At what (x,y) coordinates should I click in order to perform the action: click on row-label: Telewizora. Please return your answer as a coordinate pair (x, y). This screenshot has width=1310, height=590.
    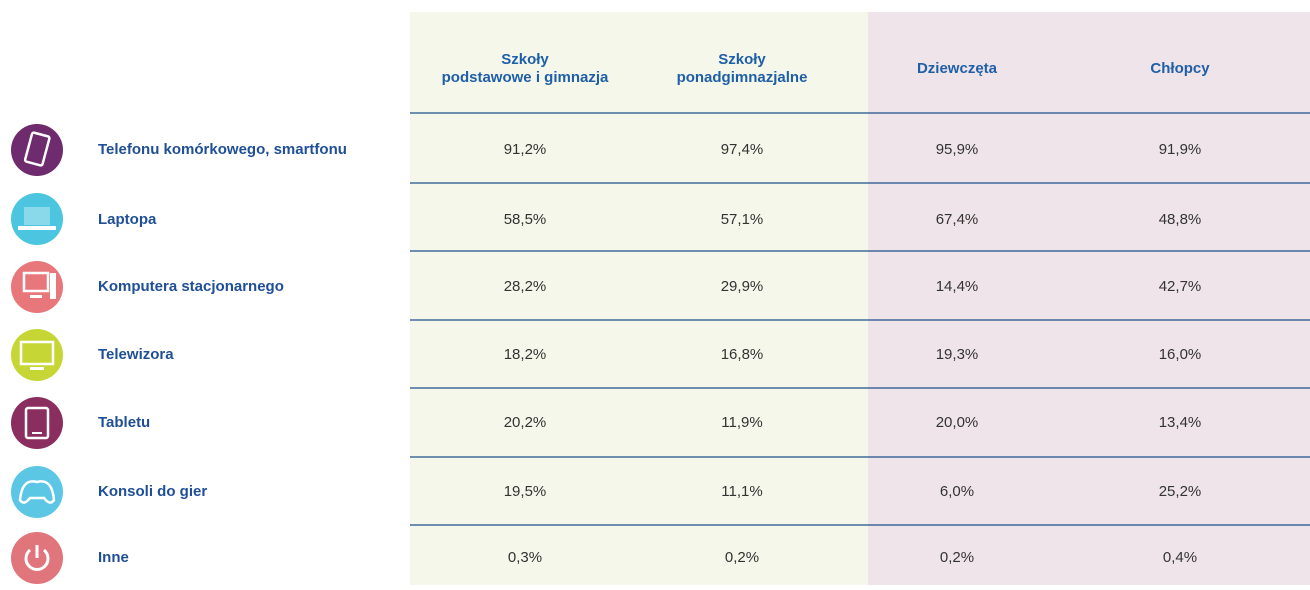
    Looking at the image, I should click on (136, 354).